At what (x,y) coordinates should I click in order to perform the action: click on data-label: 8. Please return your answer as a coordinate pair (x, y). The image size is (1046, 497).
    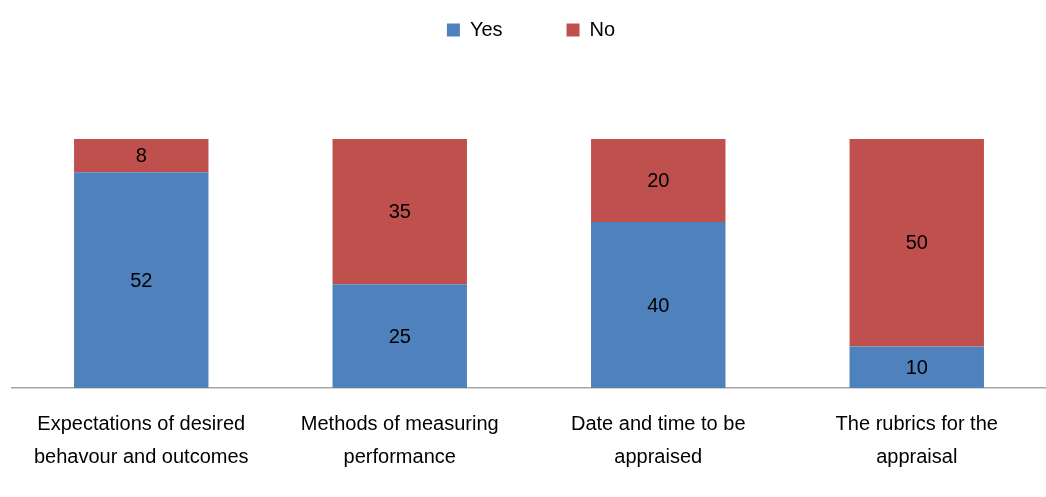
    Looking at the image, I should click on (141, 155).